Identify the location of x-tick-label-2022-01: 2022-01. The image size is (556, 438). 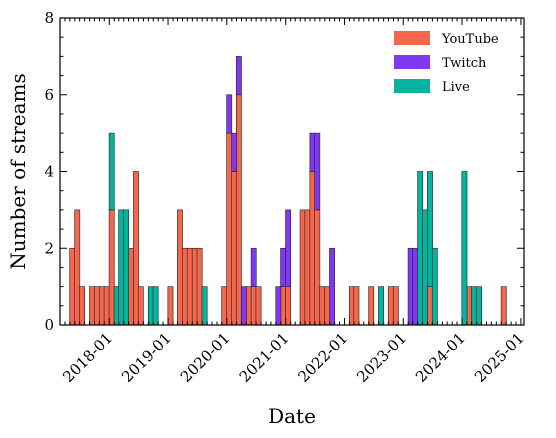
(323, 357).